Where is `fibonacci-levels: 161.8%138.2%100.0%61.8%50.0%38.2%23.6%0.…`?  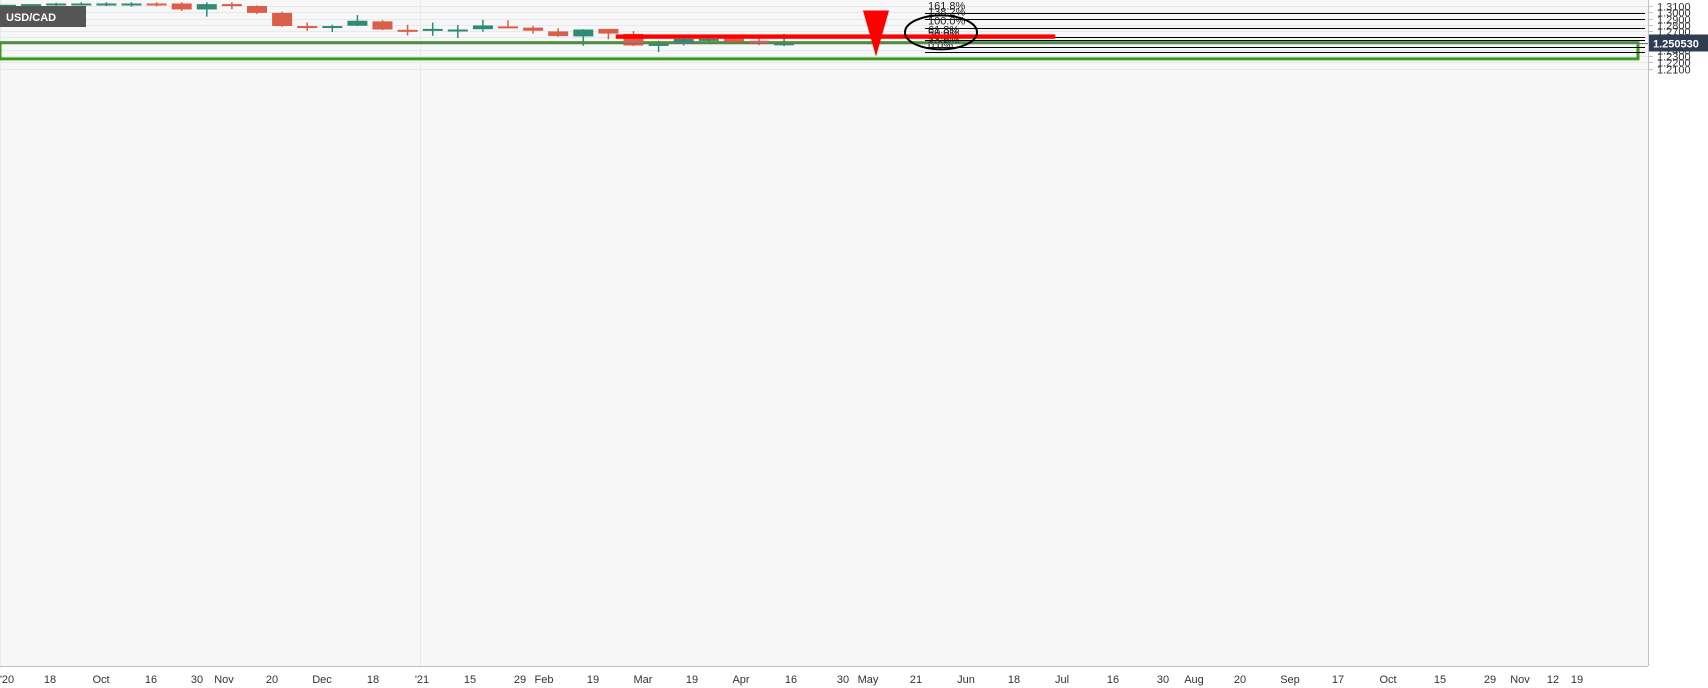 fibonacci-levels: 161.8%138.2%100.0%61.8%50.0%38.2%23.6%0.… is located at coordinates (824, 27).